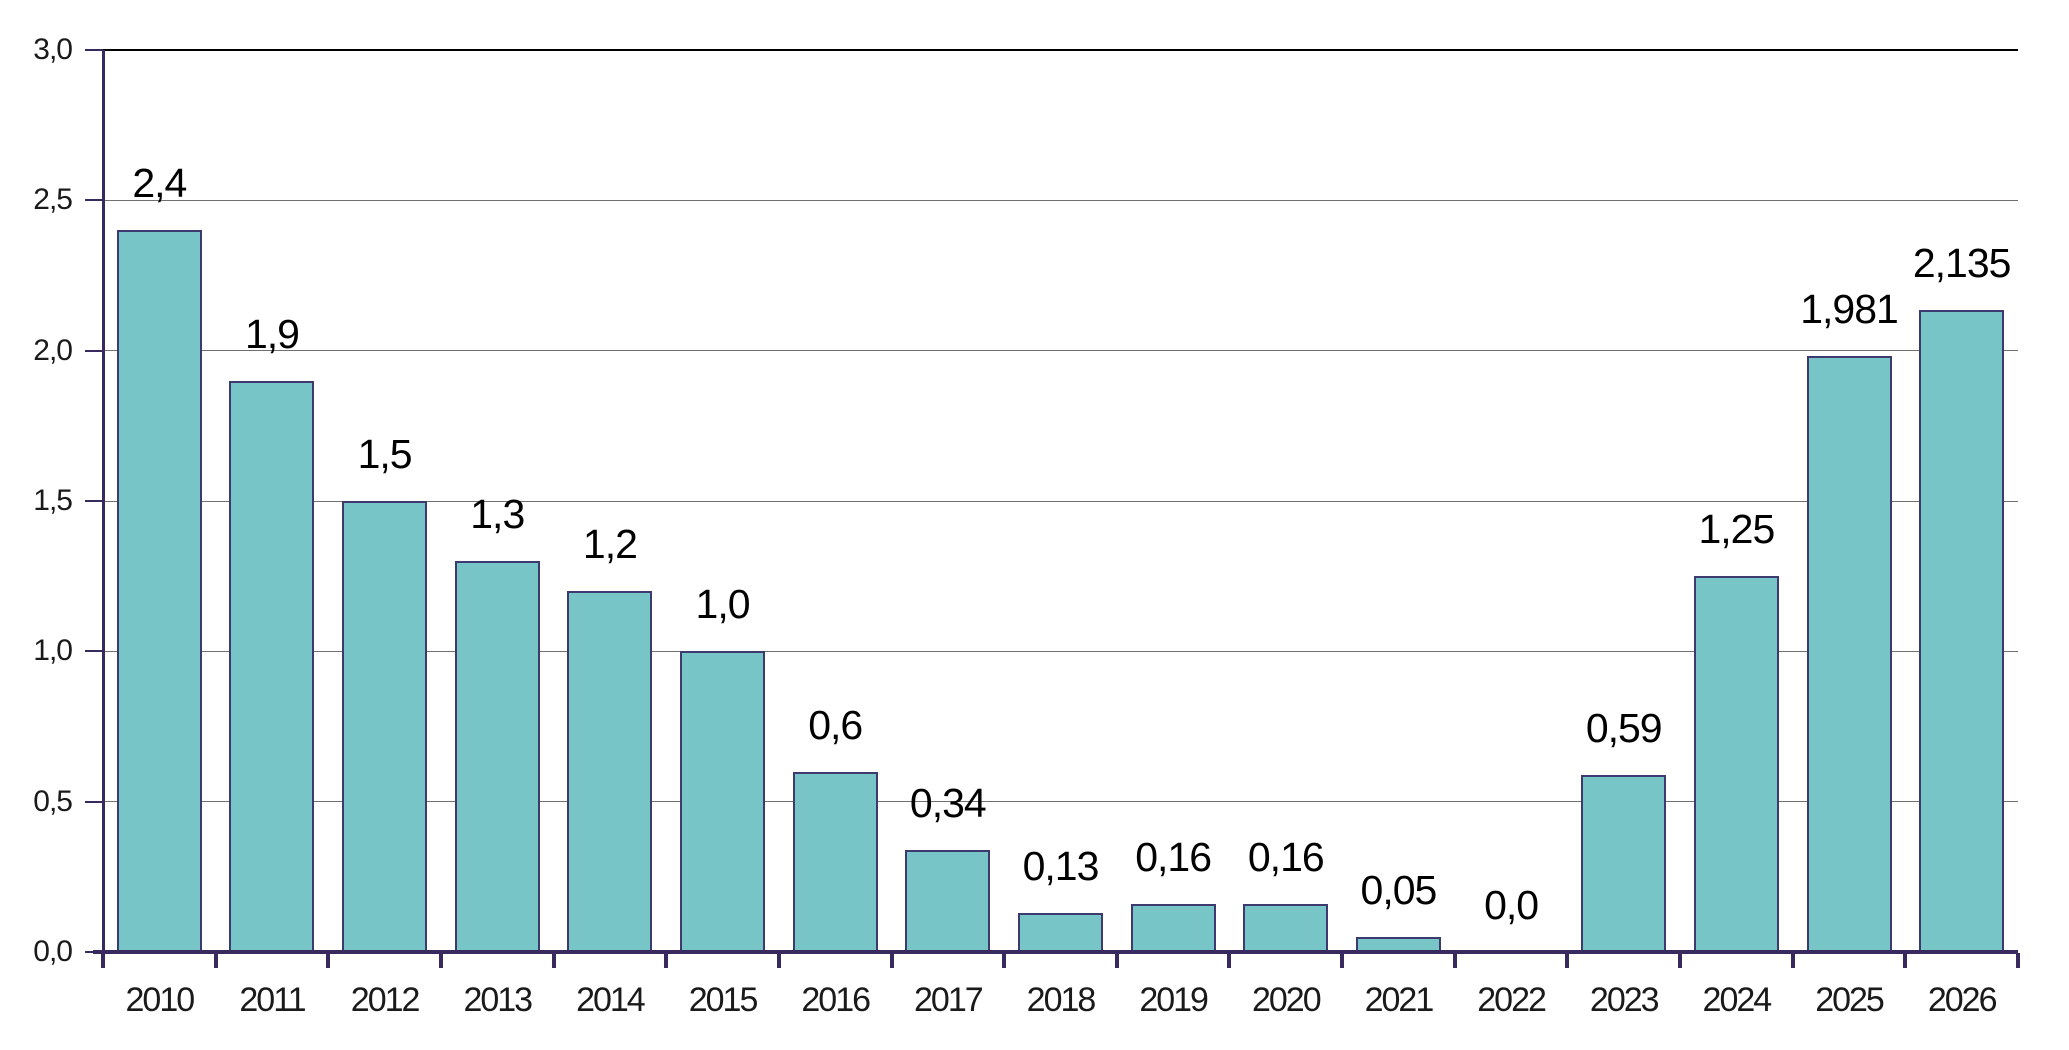  I want to click on y-axis-label: 0,0, so click(53, 951).